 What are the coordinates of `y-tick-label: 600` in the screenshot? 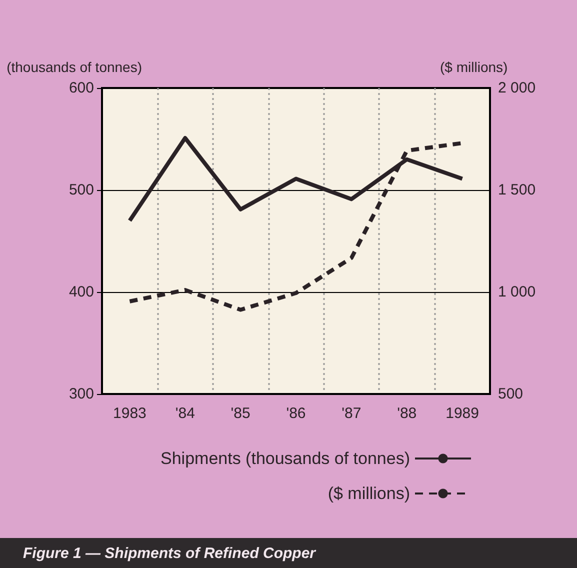 It's located at (81, 88).